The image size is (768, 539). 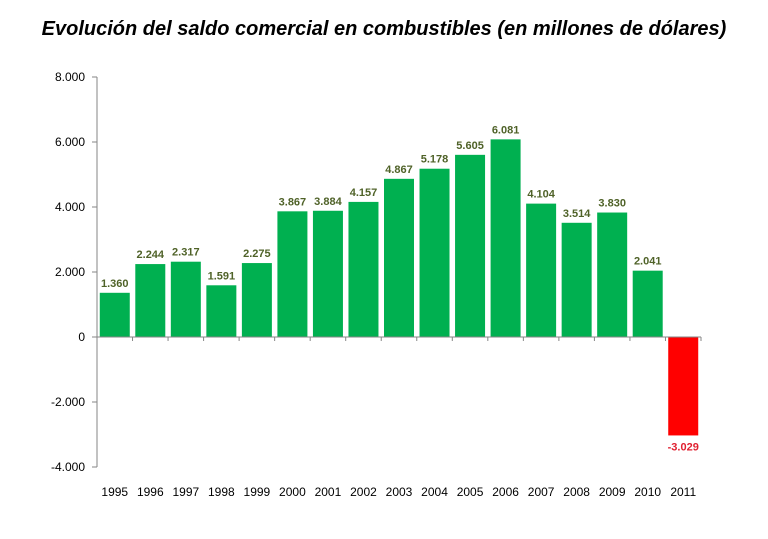 I want to click on x-tick-label: 2001, so click(x=328, y=492).